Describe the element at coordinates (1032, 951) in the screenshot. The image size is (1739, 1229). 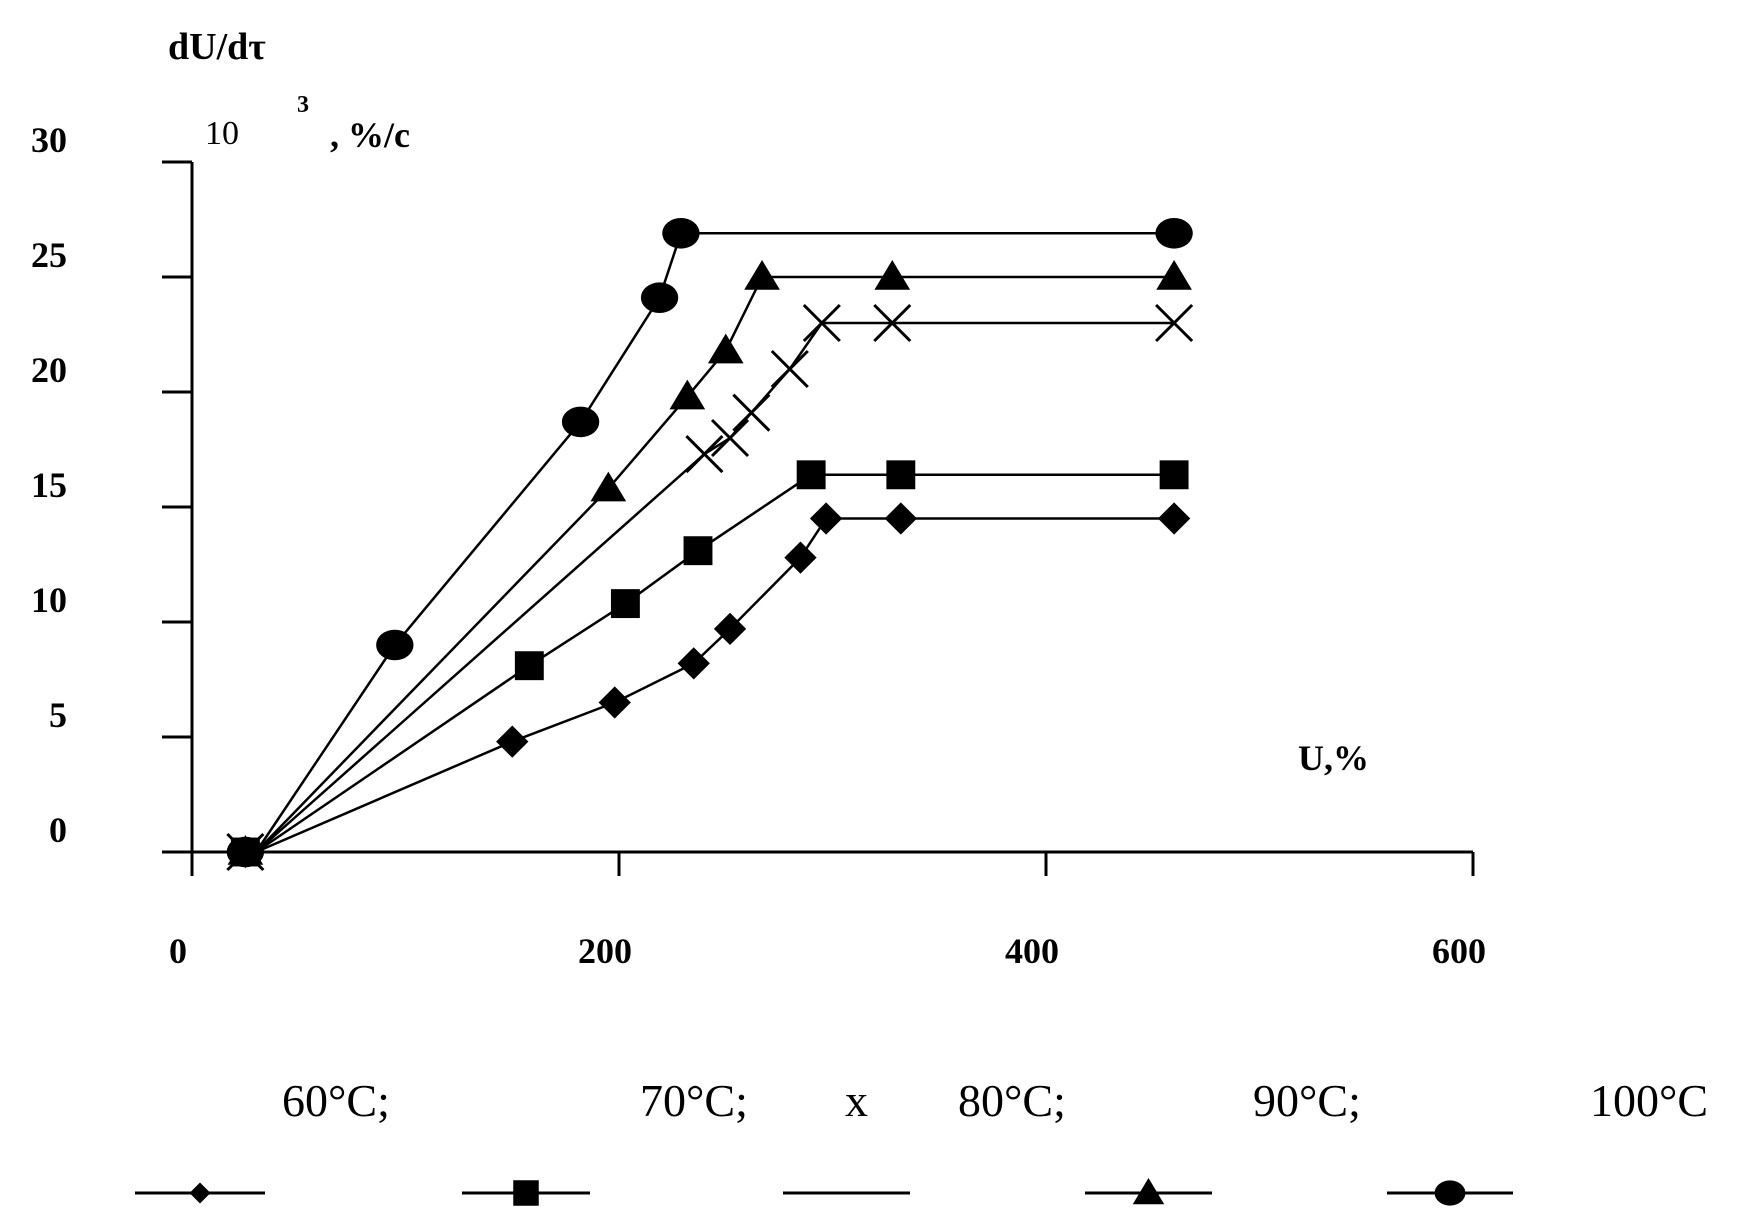
I see `x-tick-label: 400` at that location.